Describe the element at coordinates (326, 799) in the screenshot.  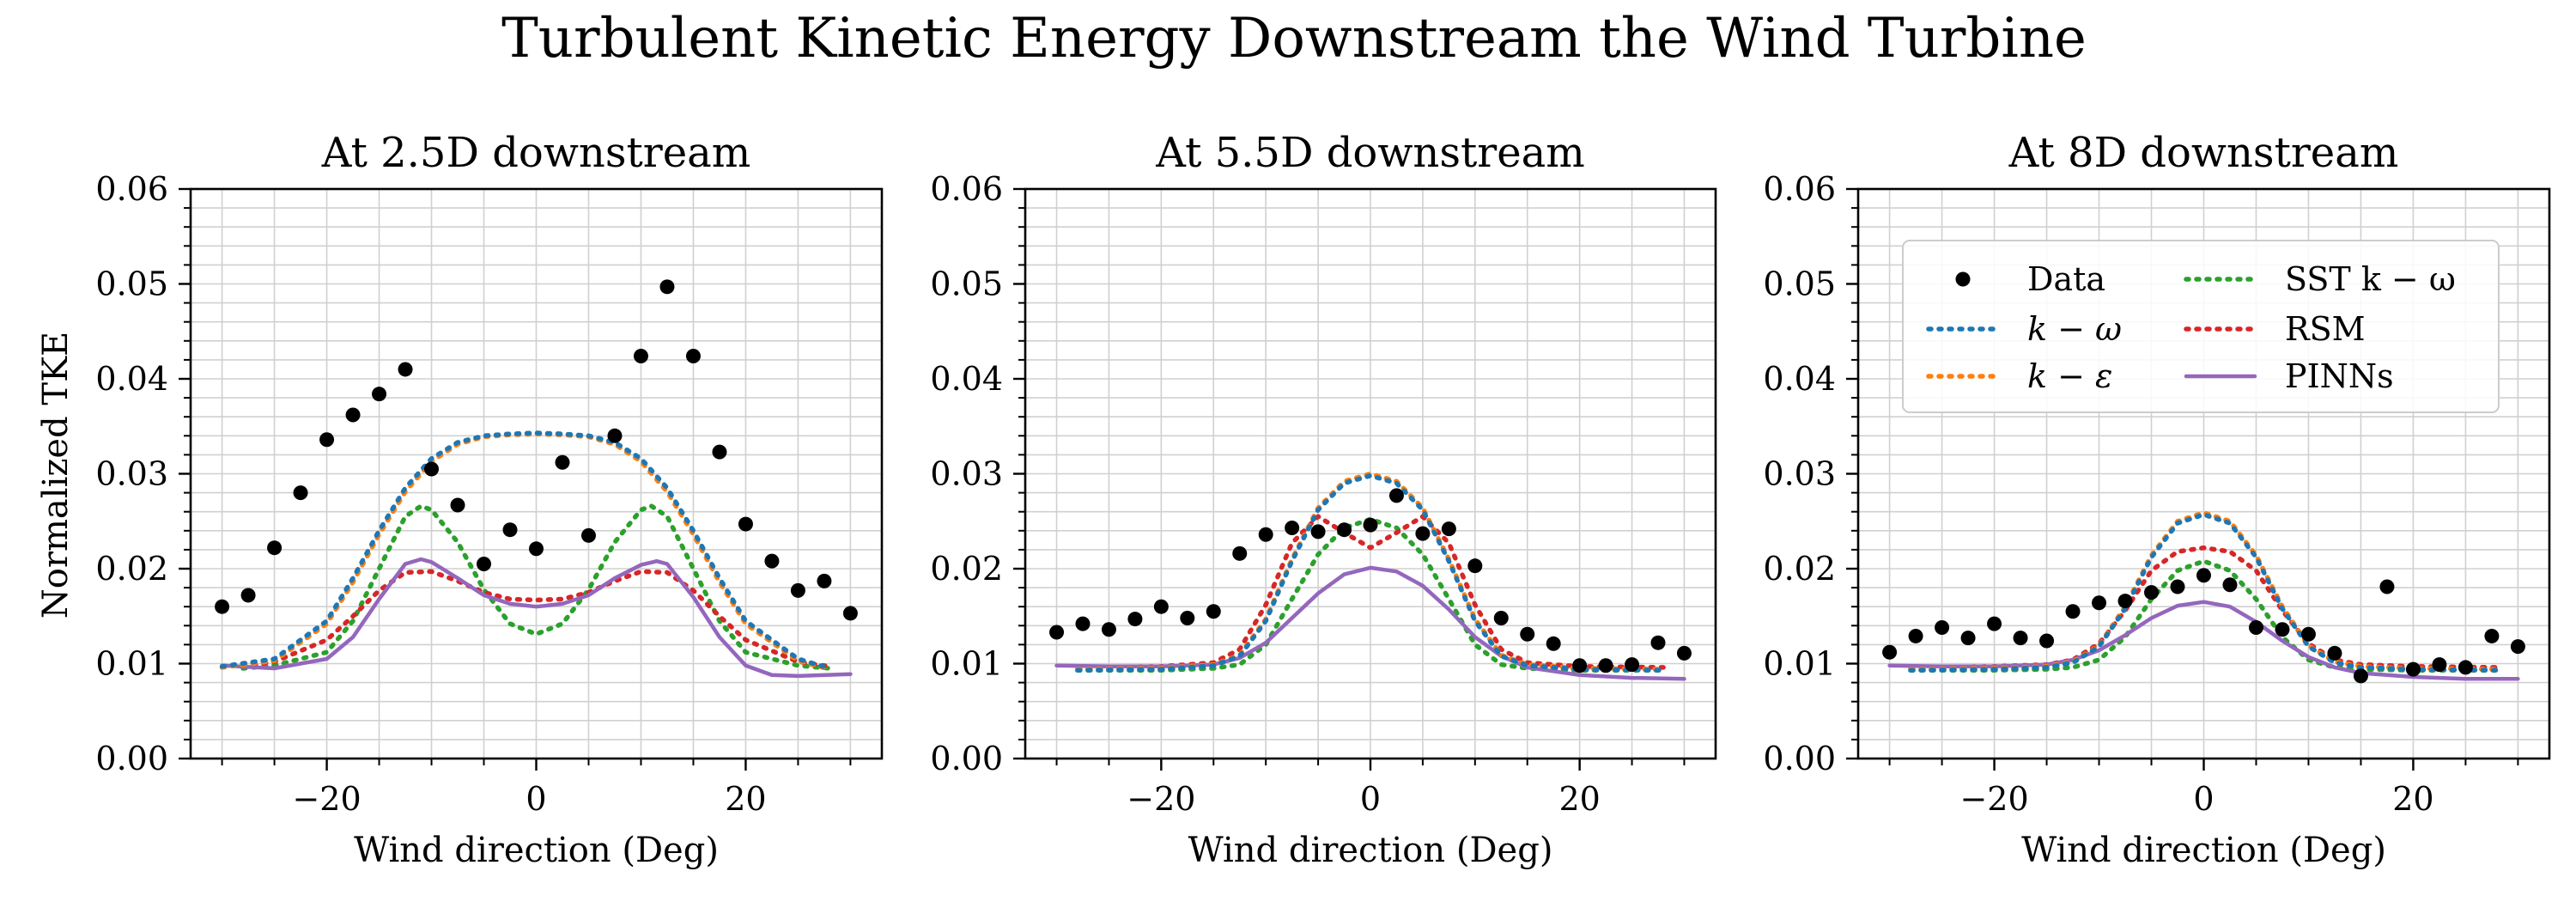
I see `x-tick-label: −20` at that location.